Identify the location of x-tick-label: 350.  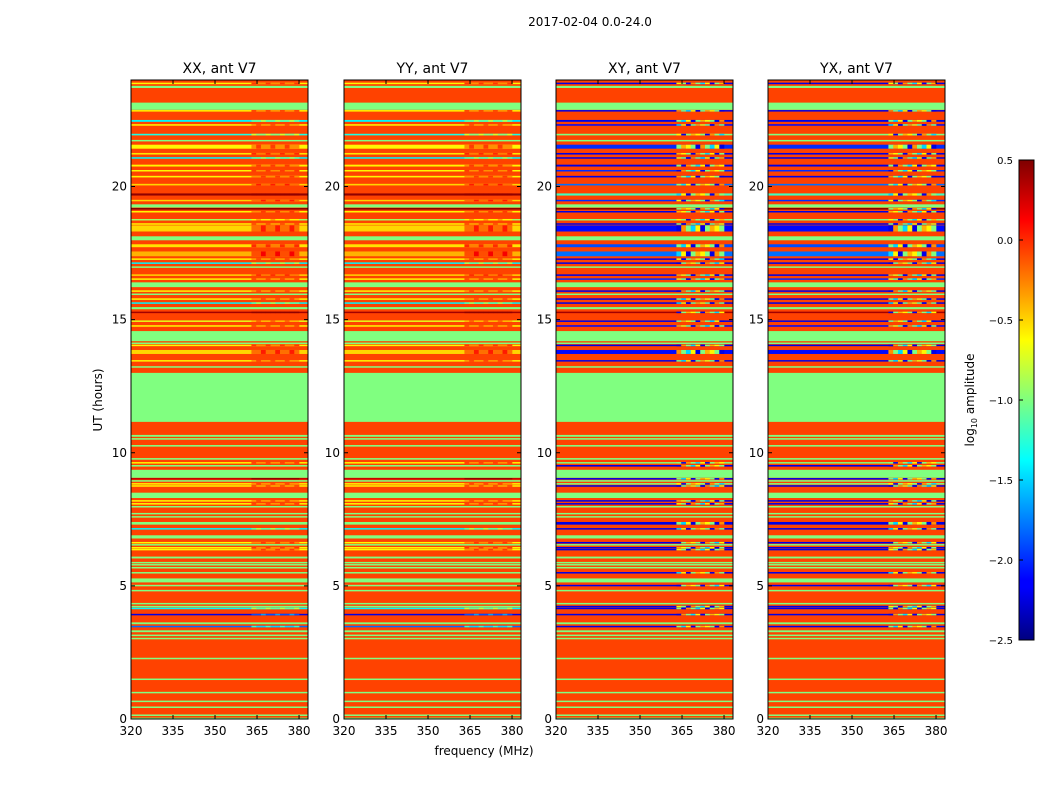
(640, 731).